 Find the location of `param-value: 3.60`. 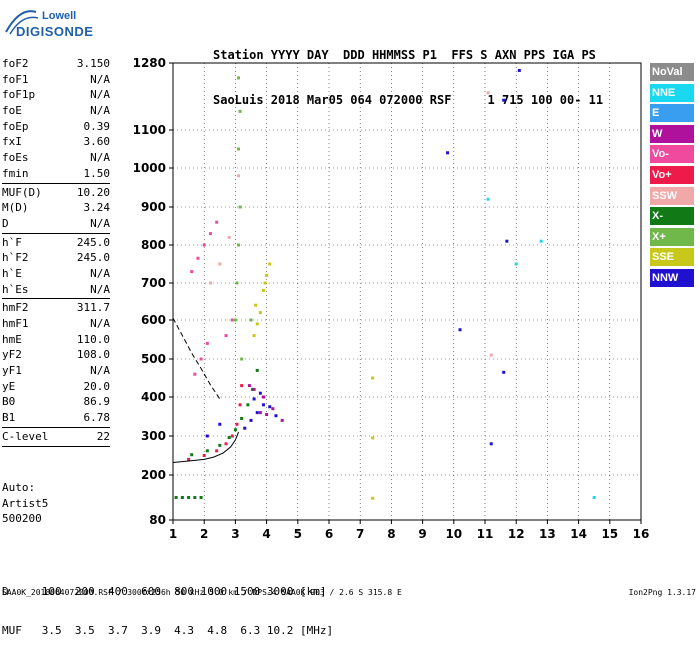

param-value: 3.60 is located at coordinates (97, 142).